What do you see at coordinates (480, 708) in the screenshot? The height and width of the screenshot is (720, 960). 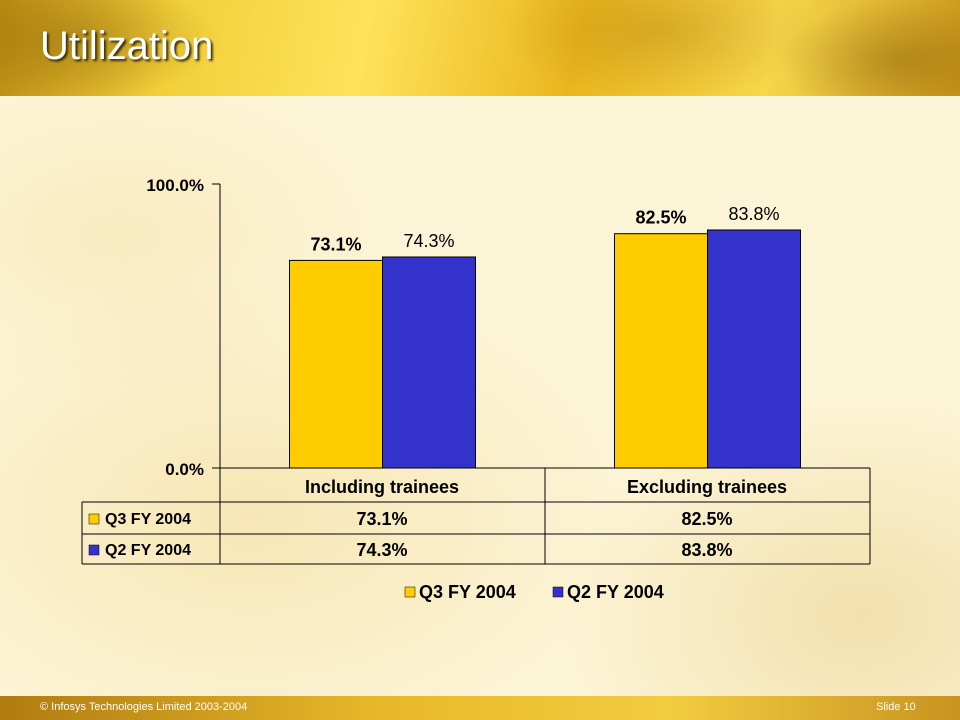 I see `footer-band` at bounding box center [480, 708].